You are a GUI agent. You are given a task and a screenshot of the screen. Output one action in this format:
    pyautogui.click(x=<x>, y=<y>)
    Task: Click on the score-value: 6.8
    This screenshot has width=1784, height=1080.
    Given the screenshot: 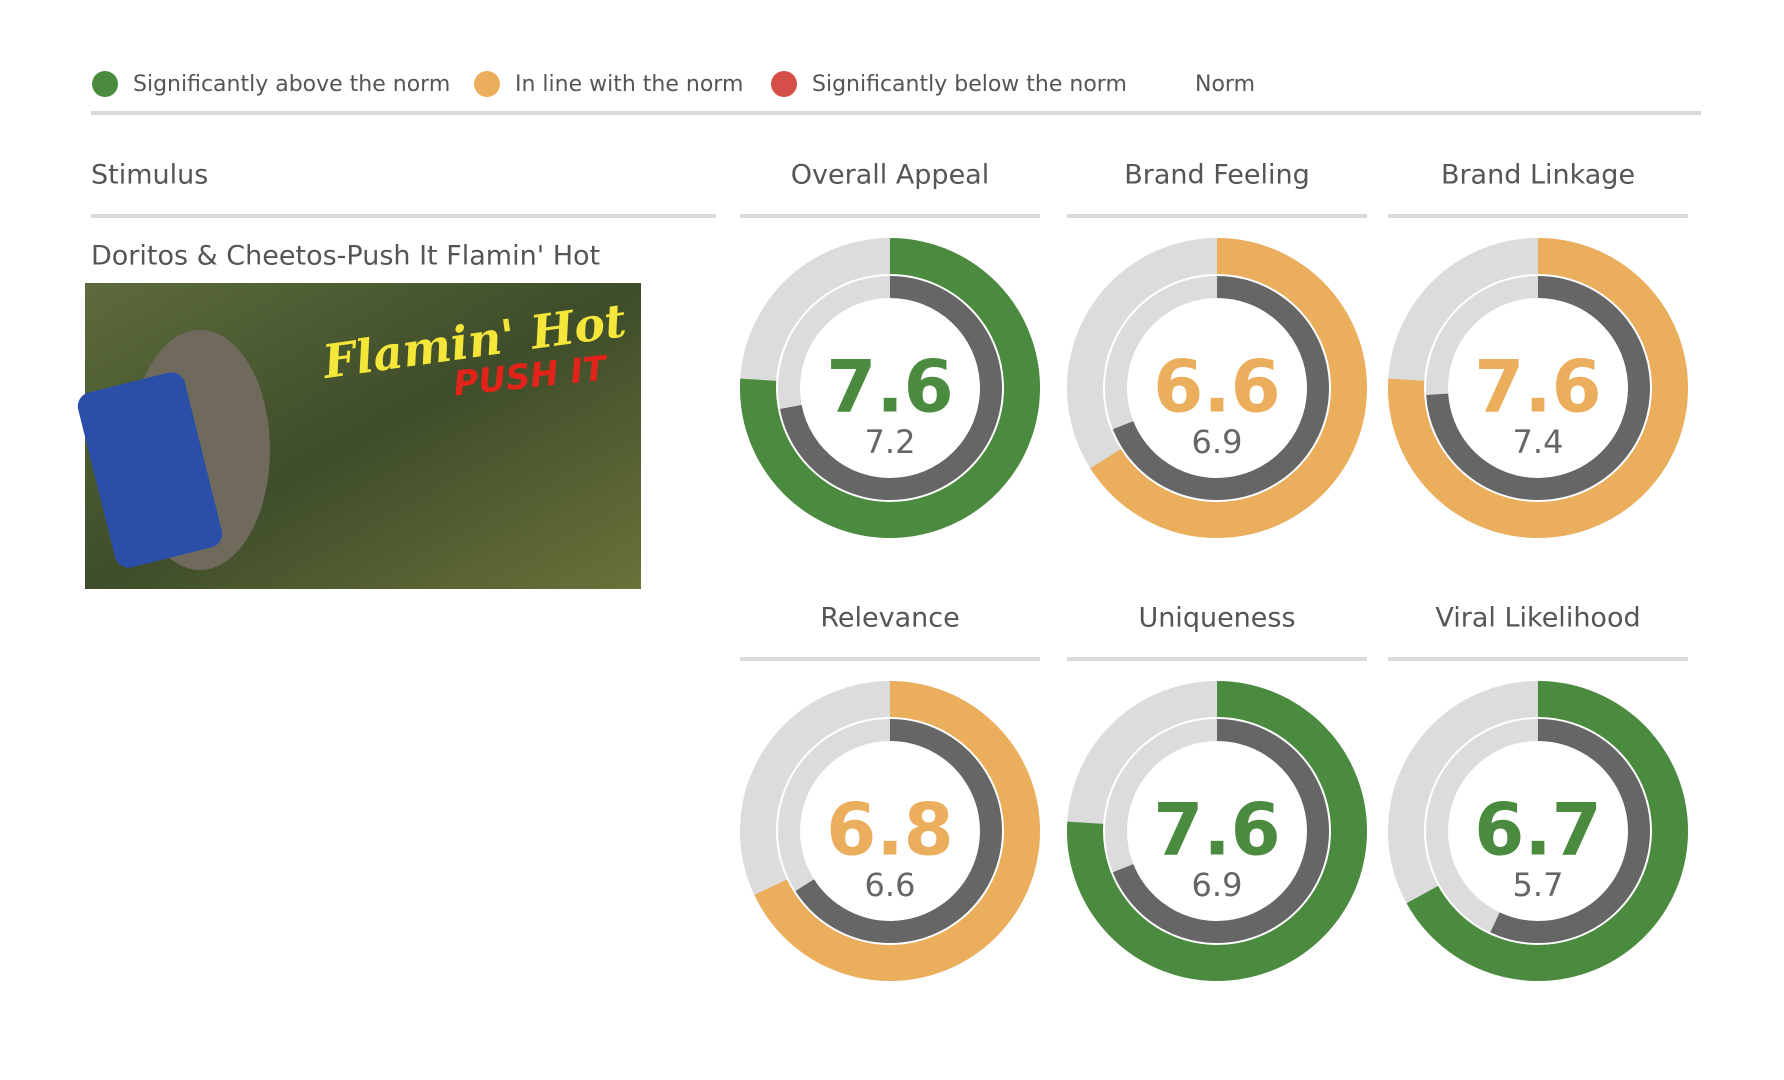 What is the action you would take?
    pyautogui.click(x=890, y=830)
    